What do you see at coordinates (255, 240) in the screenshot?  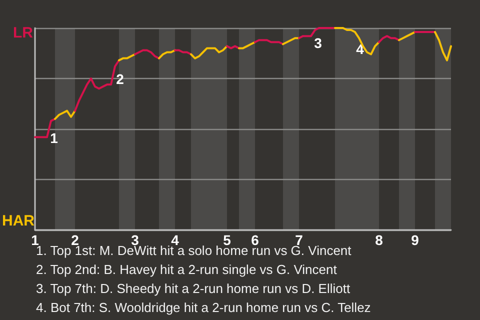 I see `x-tick-label: 6` at bounding box center [255, 240].